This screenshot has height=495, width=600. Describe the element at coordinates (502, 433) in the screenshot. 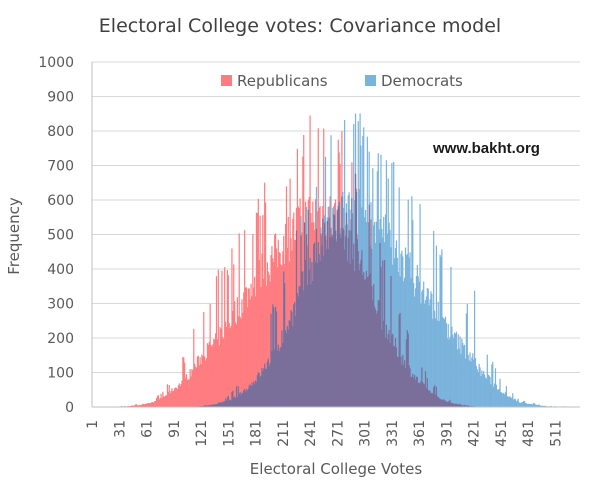

I see `x-tick-label: 451` at that location.